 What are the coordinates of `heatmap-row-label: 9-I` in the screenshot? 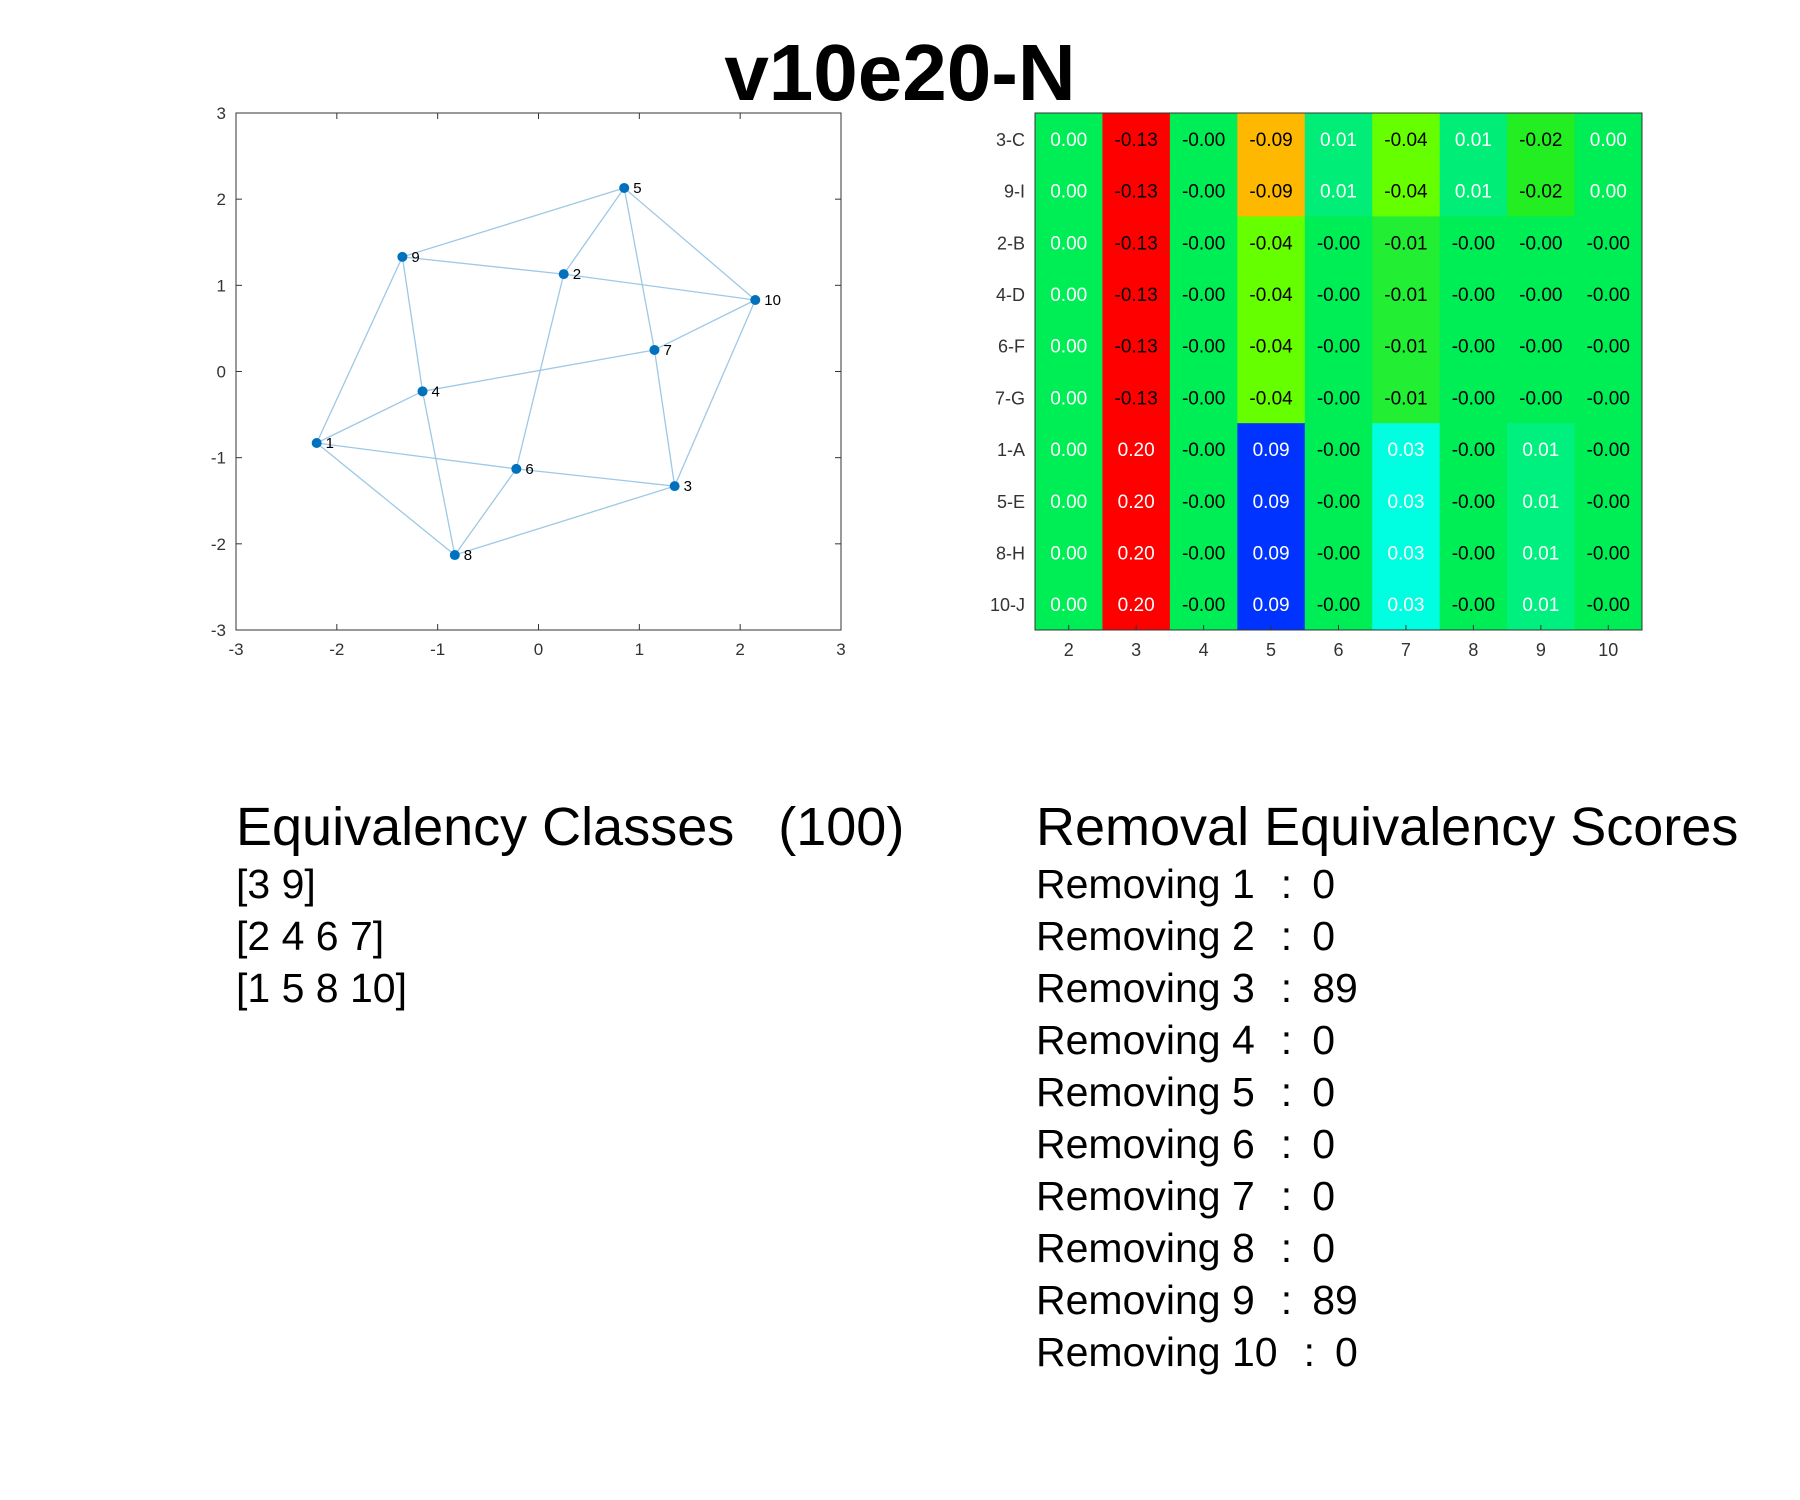 It's located at (1014, 192).